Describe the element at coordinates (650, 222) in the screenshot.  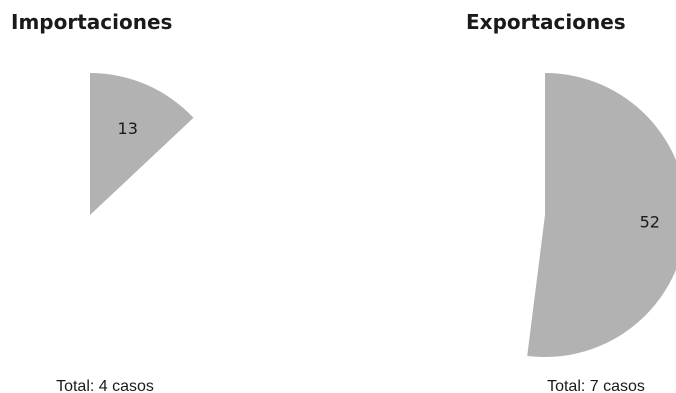
I see `slice-label-exportaciones: 52` at that location.